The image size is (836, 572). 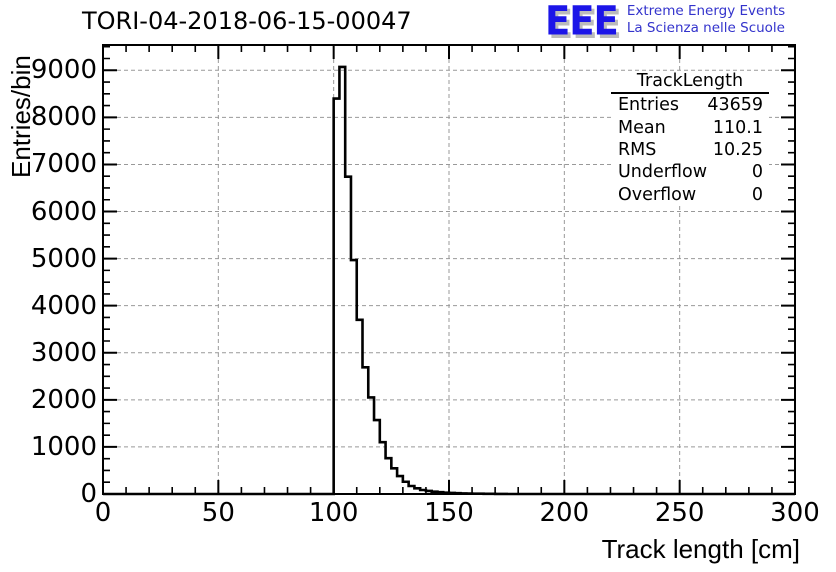 What do you see at coordinates (690, 83) in the screenshot?
I see `stats-box-title: TrackLength` at bounding box center [690, 83].